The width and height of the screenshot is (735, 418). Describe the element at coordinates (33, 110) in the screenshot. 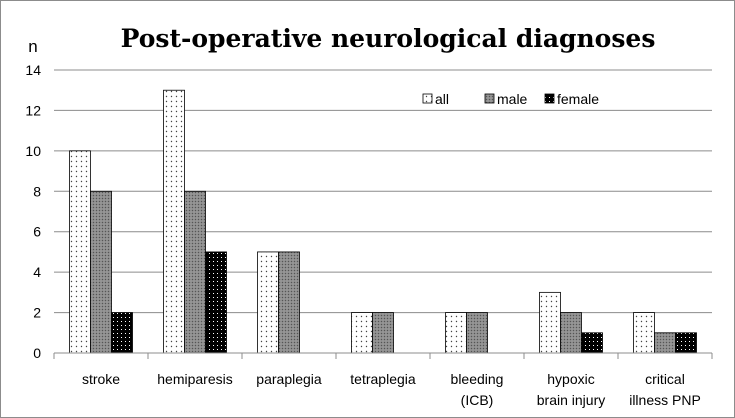

I see `y-tick-label: 12` at that location.